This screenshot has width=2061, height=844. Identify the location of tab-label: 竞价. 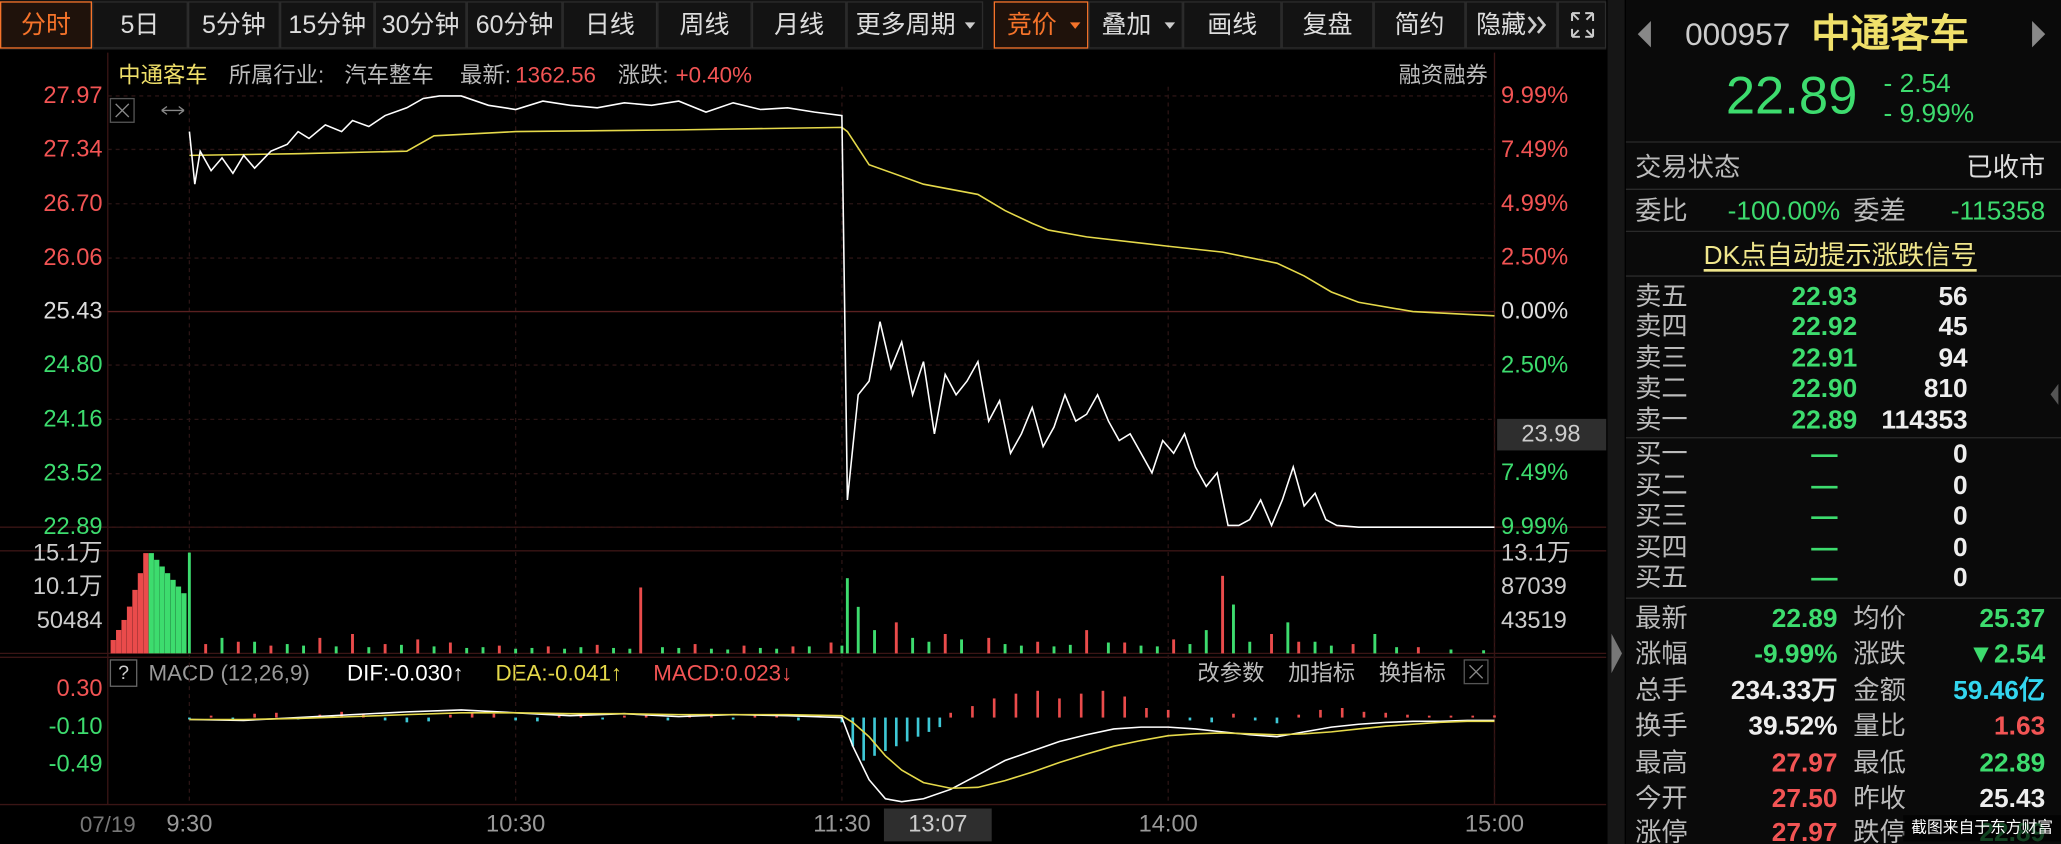
(1032, 25).